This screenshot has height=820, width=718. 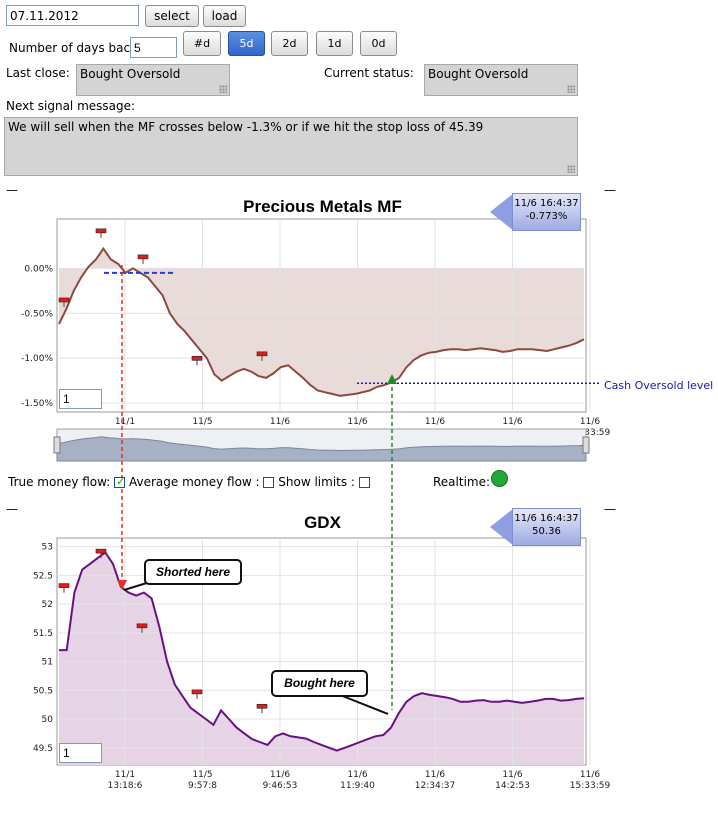 I want to click on navigator-handle-right, so click(x=586, y=445).